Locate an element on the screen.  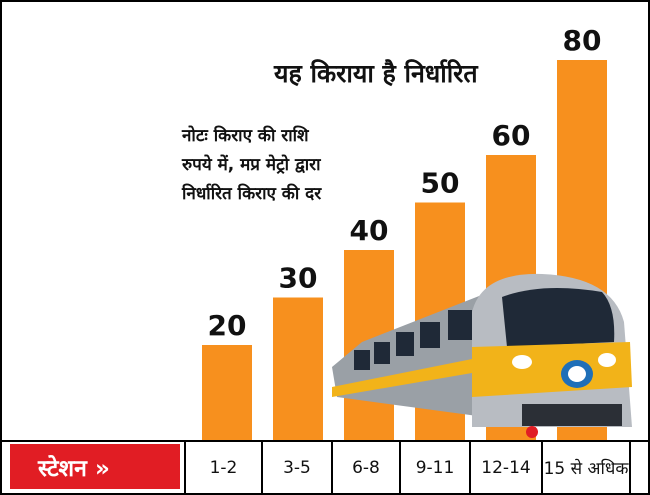
chart-title: यह किराया है निर्धारित is located at coordinates (376, 73).